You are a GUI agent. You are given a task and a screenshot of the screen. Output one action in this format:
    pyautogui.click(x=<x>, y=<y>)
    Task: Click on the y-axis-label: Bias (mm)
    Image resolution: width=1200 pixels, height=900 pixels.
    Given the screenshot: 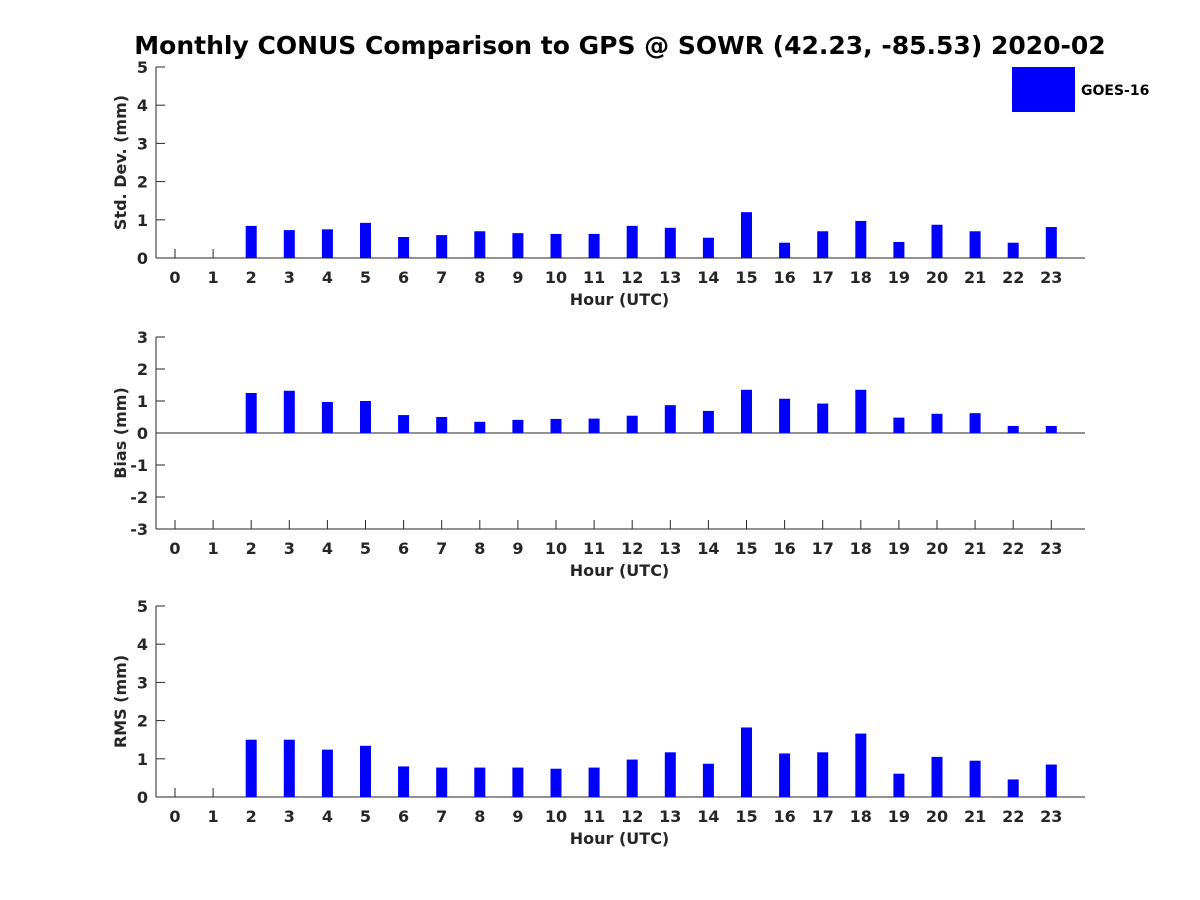 What is the action you would take?
    pyautogui.click(x=120, y=433)
    